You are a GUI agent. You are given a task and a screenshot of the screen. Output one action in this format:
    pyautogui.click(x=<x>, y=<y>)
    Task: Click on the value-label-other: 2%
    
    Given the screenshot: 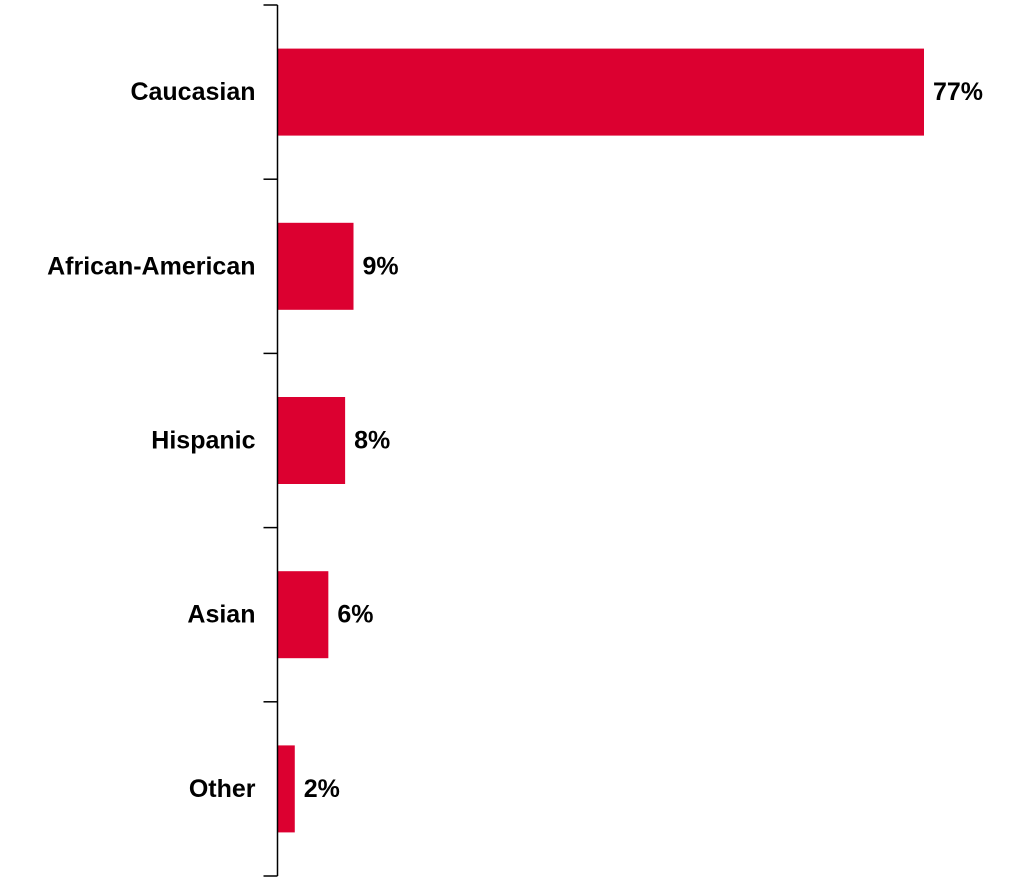 What is the action you would take?
    pyautogui.click(x=322, y=789)
    